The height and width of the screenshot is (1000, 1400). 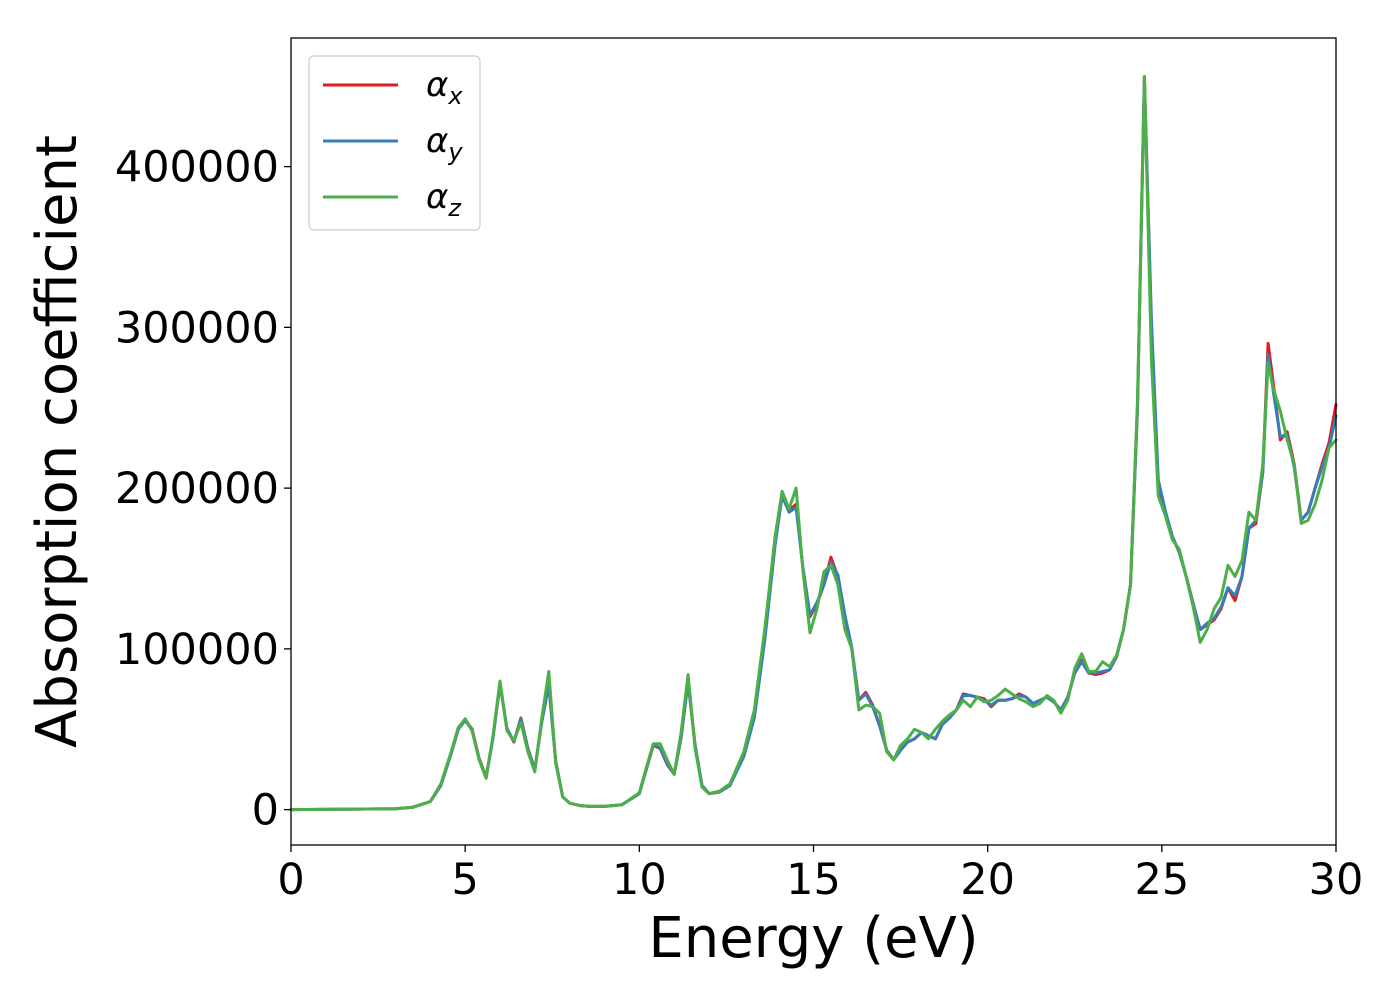 What do you see at coordinates (197, 328) in the screenshot?
I see `y-tick-label: 300000` at bounding box center [197, 328].